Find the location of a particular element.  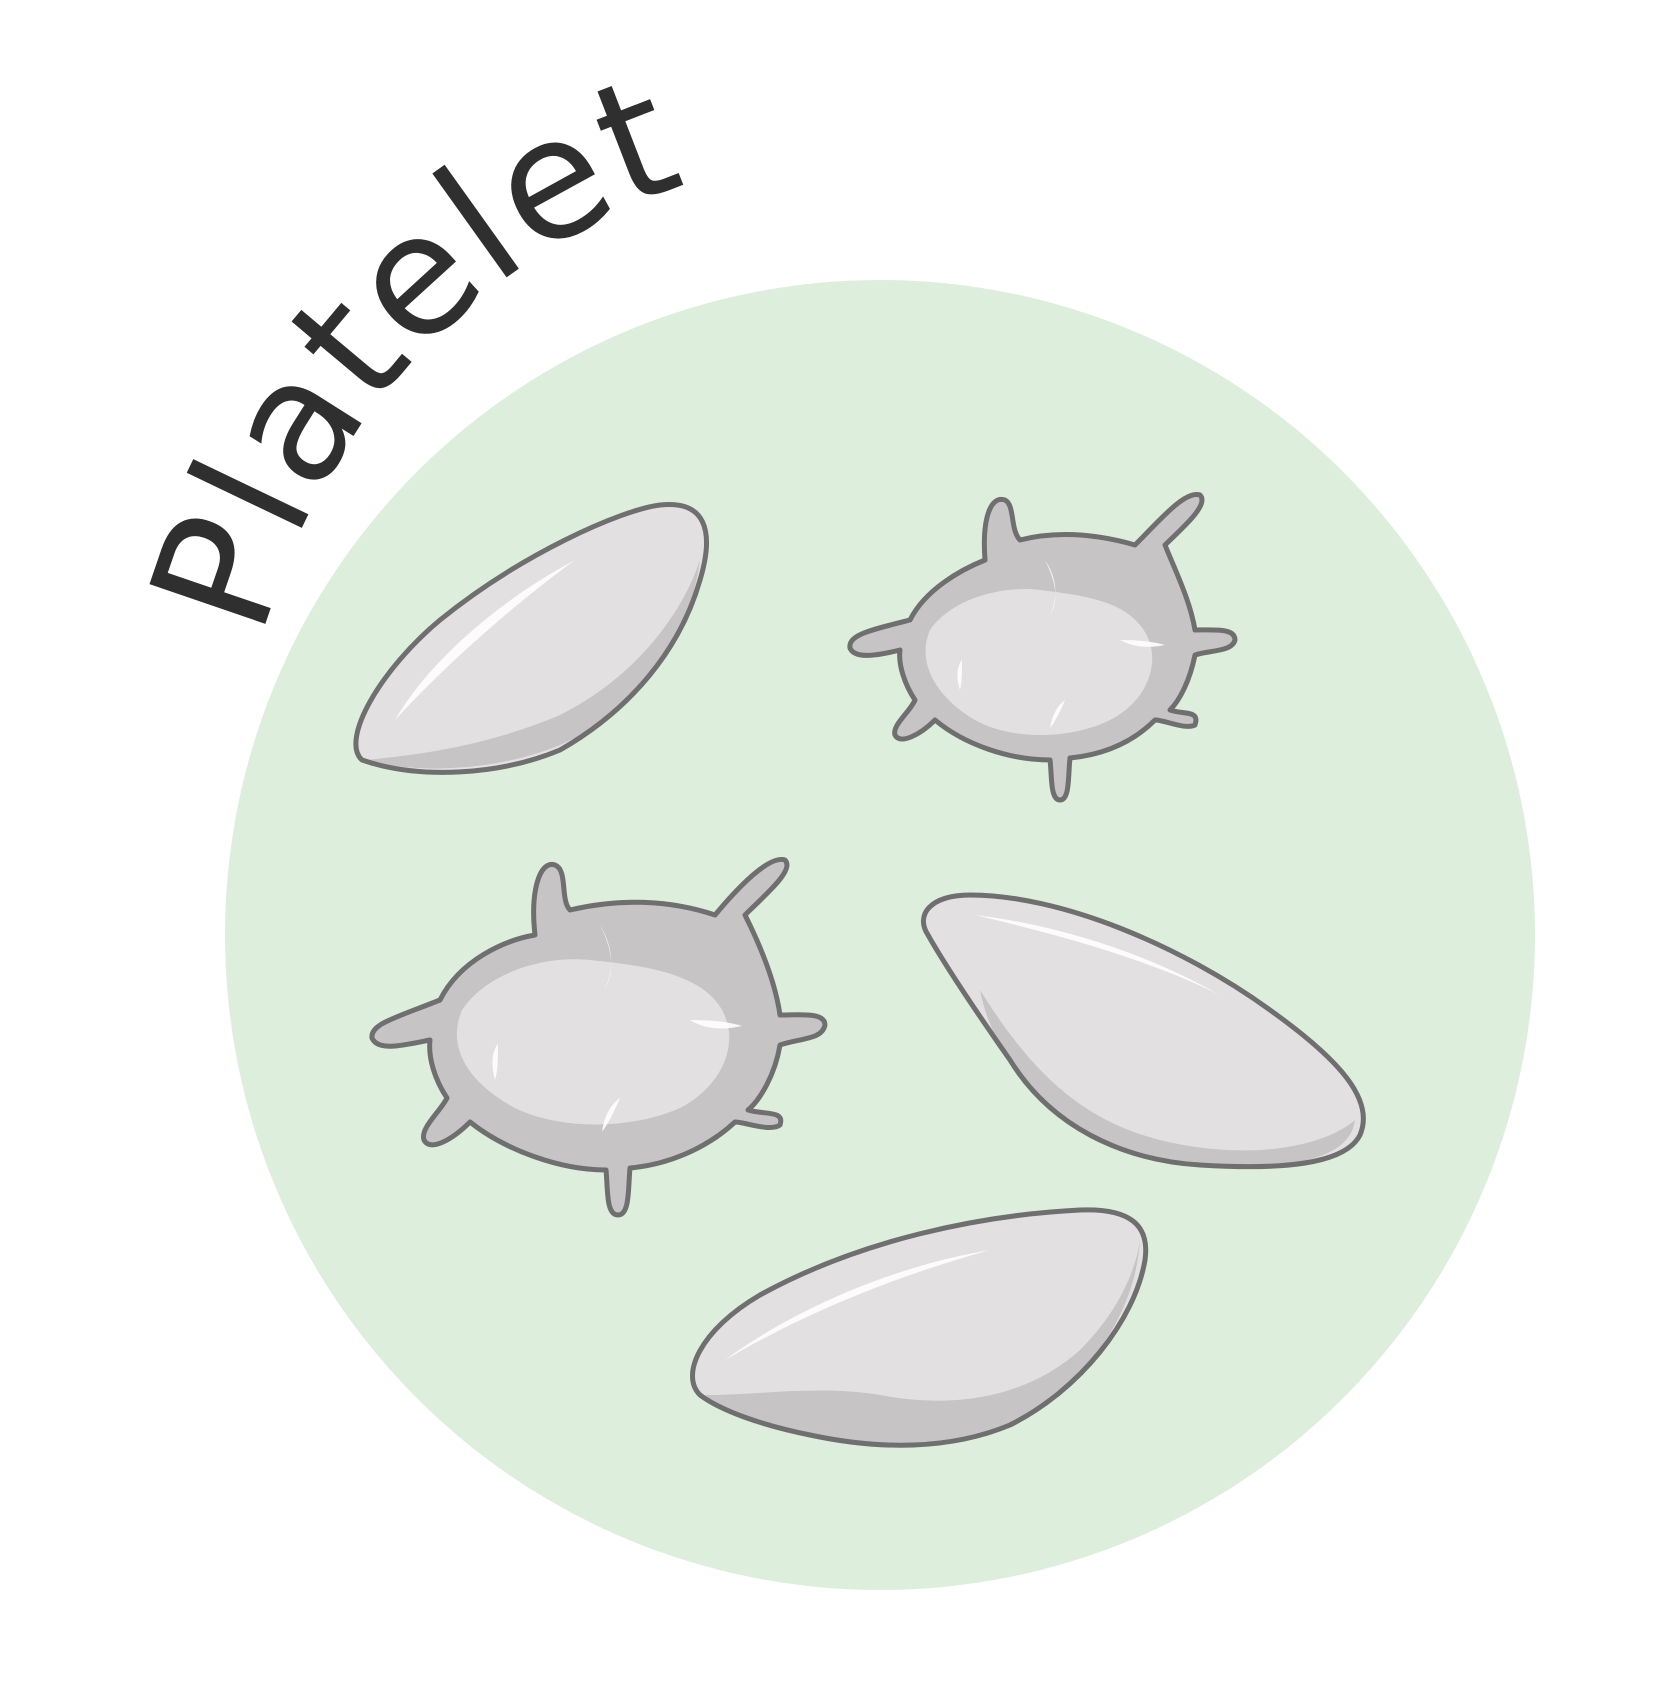

activated-platelet-top-right is located at coordinates (1042, 647).